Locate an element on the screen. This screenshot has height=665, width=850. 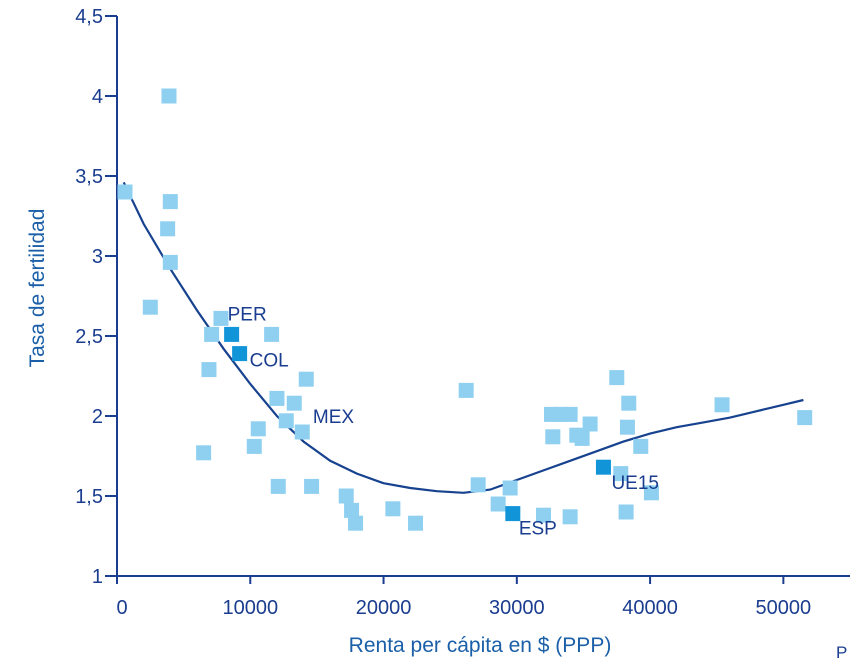
point-label: UE15 is located at coordinates (635, 483).